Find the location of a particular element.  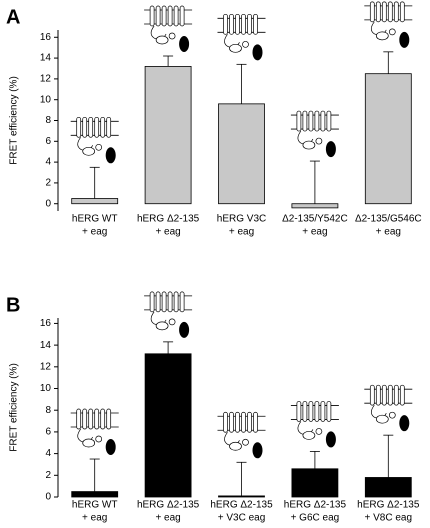

y-tick-label: 2 is located at coordinates (48, 475).